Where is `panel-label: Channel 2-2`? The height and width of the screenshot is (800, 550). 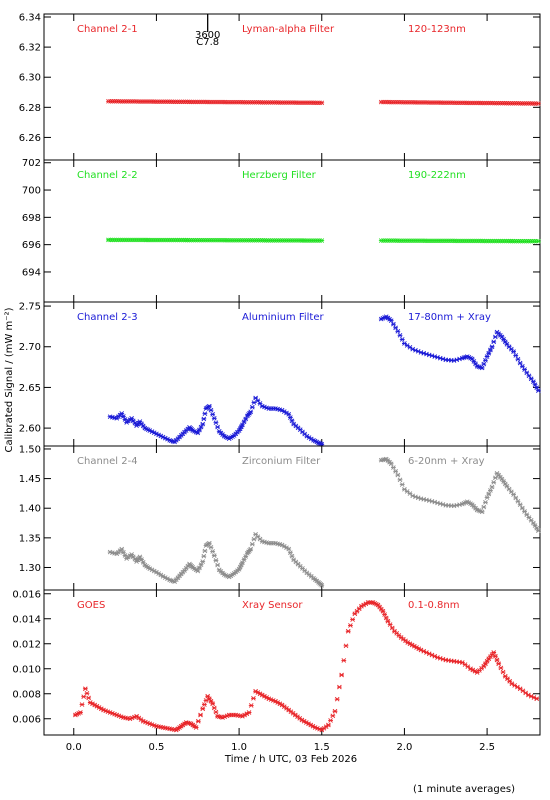 panel-label: Channel 2-2 is located at coordinates (107, 175).